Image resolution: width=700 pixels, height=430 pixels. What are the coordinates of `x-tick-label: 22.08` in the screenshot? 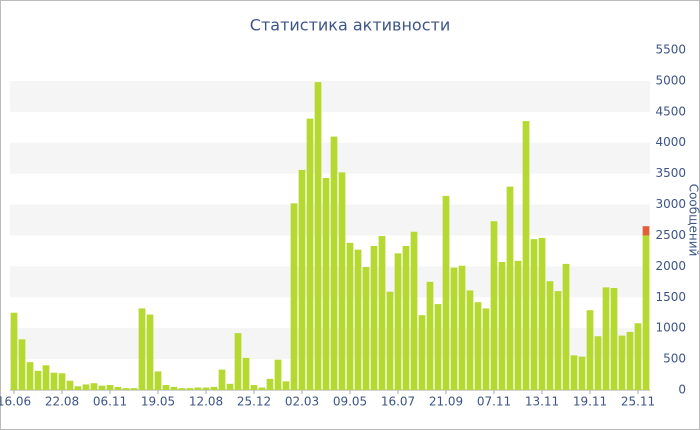 It's located at (62, 402).